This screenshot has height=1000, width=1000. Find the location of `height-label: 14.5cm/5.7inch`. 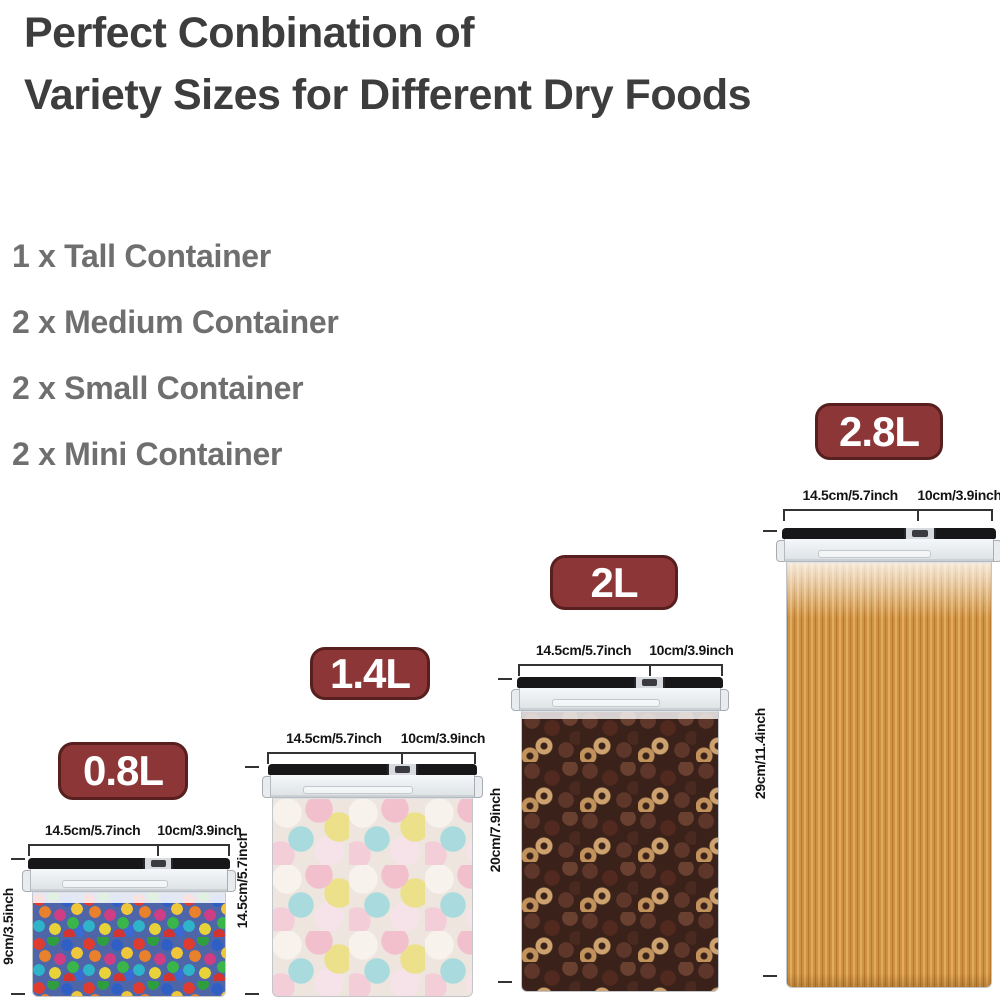

height-label: 14.5cm/5.7inch is located at coordinates (242, 880).